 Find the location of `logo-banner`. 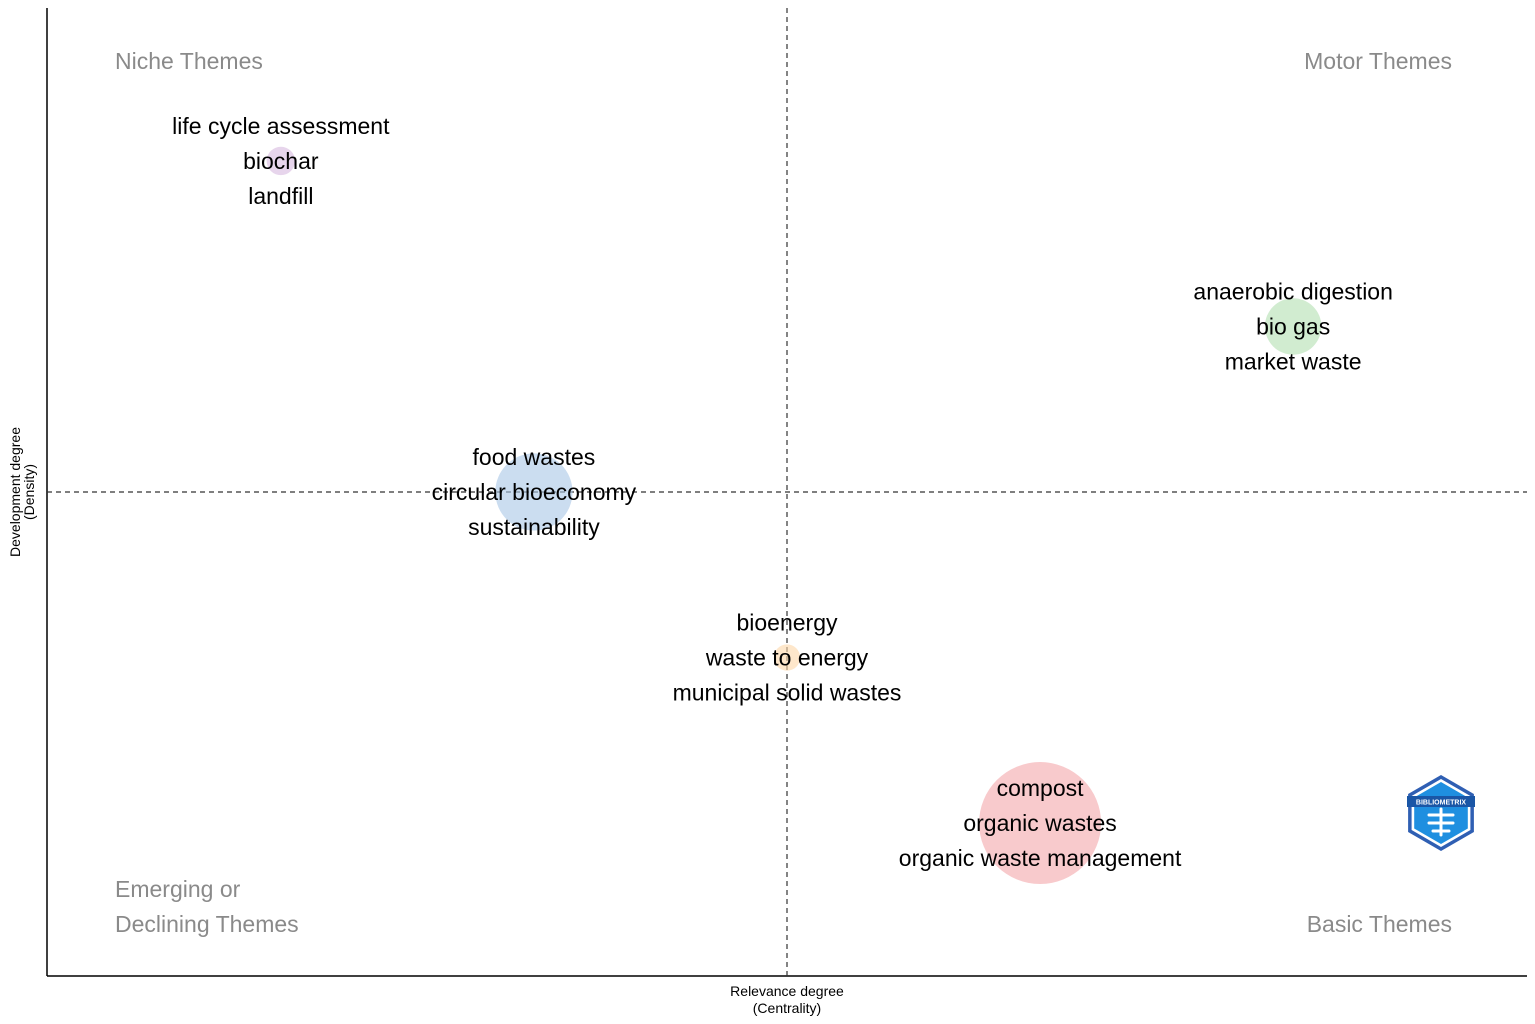

logo-banner is located at coordinates (1441, 801).